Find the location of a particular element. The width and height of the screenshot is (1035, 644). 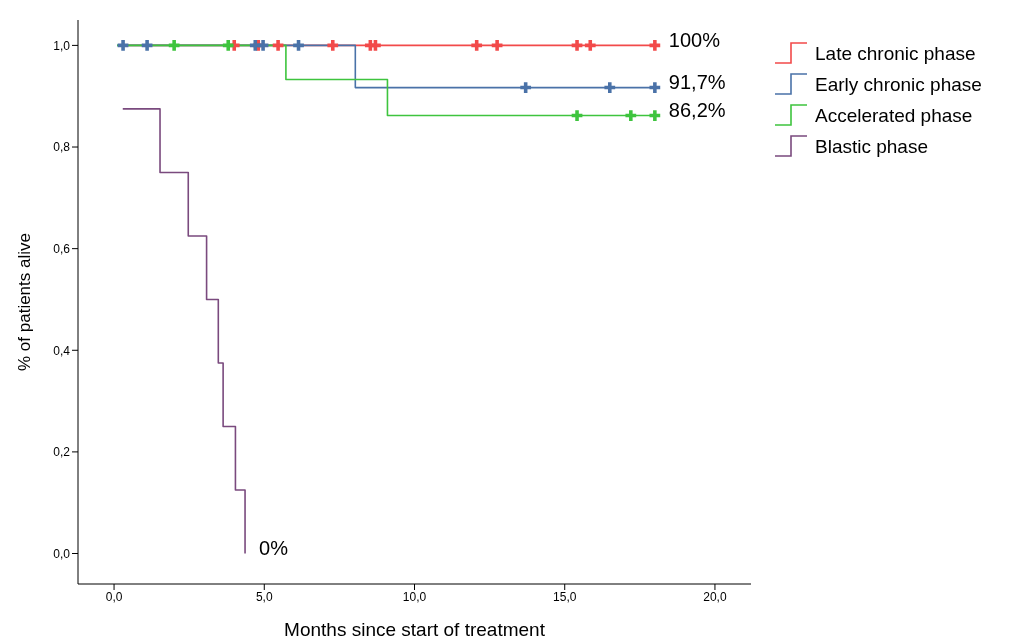

y-tick-label: 0,0 is located at coordinates (62, 553).